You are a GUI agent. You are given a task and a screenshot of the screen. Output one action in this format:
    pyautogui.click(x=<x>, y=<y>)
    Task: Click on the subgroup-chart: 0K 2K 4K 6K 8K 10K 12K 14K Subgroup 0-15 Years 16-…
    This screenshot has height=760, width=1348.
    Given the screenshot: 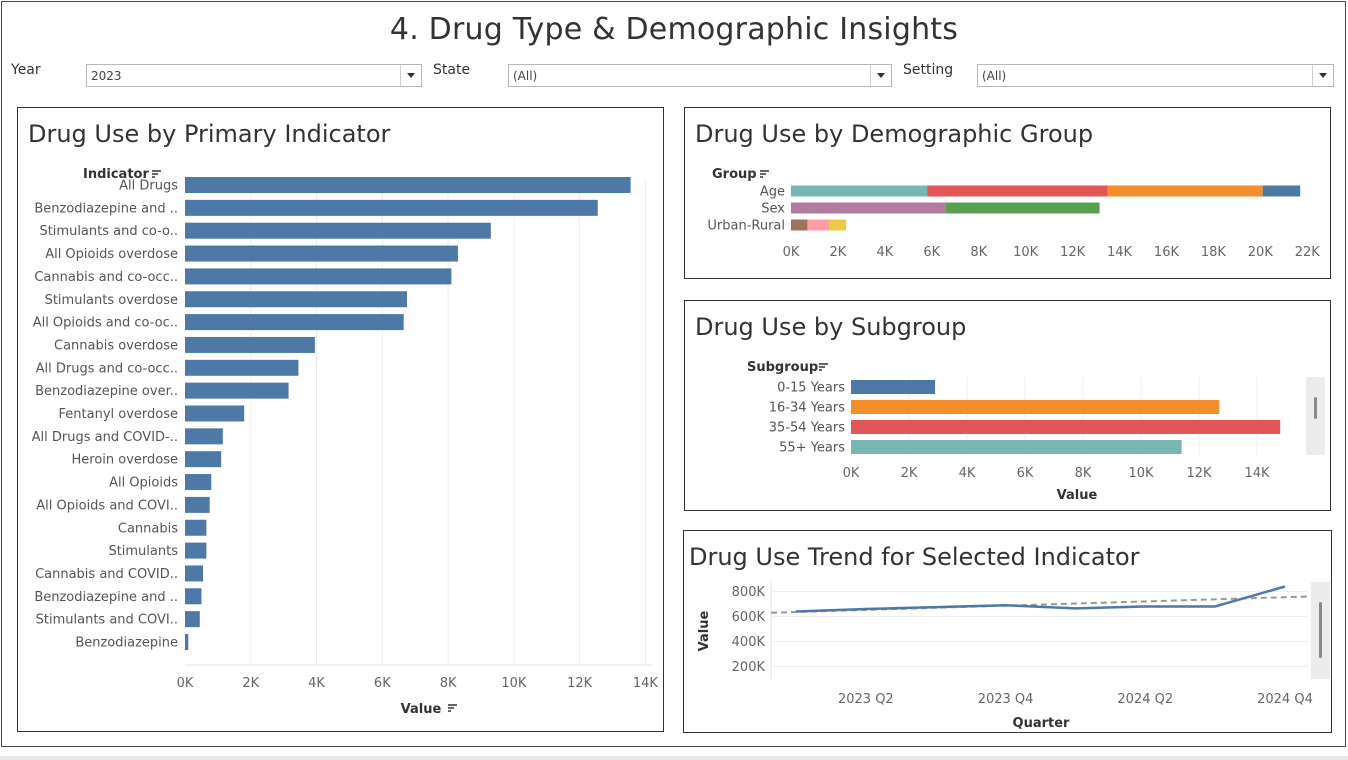 What is the action you would take?
    pyautogui.click(x=1014, y=431)
    